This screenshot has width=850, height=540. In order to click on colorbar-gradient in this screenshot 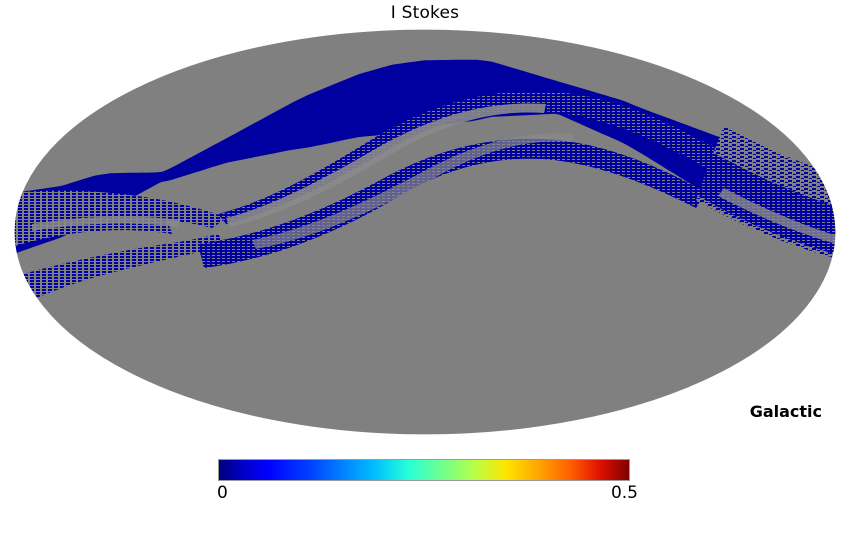, I will do `click(424, 470)`.